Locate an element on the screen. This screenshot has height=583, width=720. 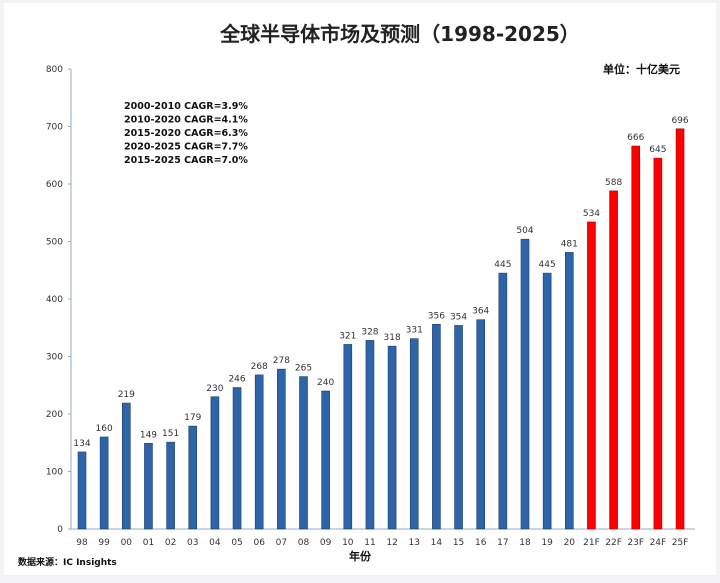
x-tick-label: 14 is located at coordinates (437, 543).